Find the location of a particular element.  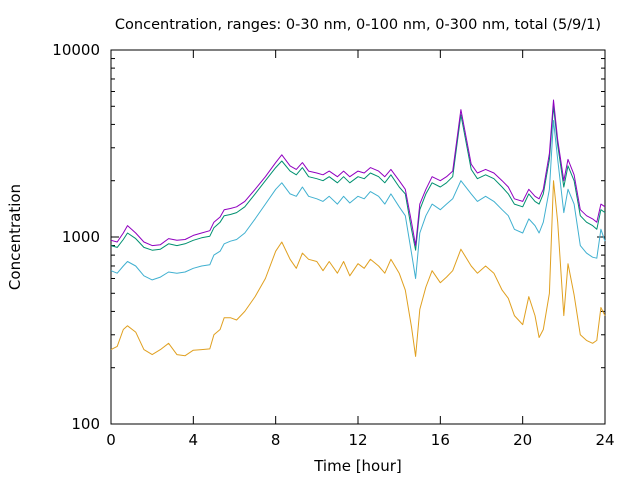

y-tick-label: 1000 is located at coordinates (81, 237).